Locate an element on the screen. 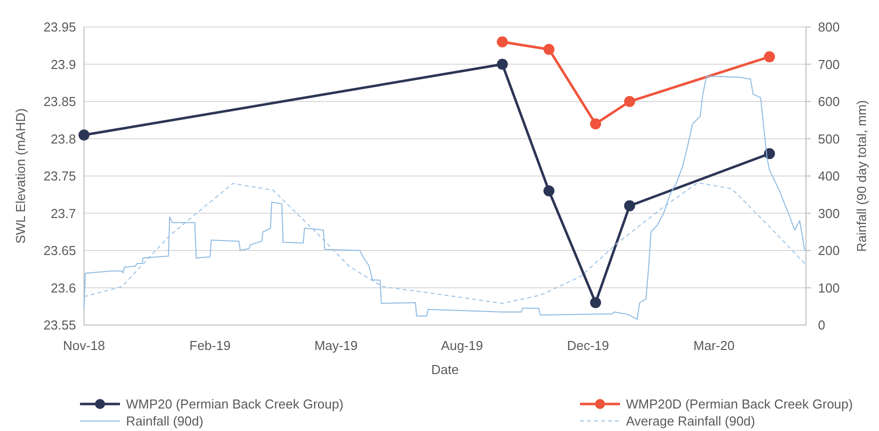 This screenshot has height=431, width=879. y-tick-label: 23.7 is located at coordinates (63, 213).